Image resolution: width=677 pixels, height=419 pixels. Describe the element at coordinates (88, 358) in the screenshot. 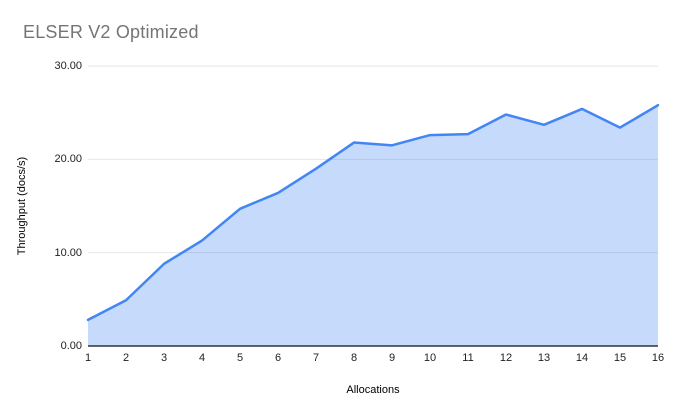

I see `x-tick-label-1: 1` at that location.